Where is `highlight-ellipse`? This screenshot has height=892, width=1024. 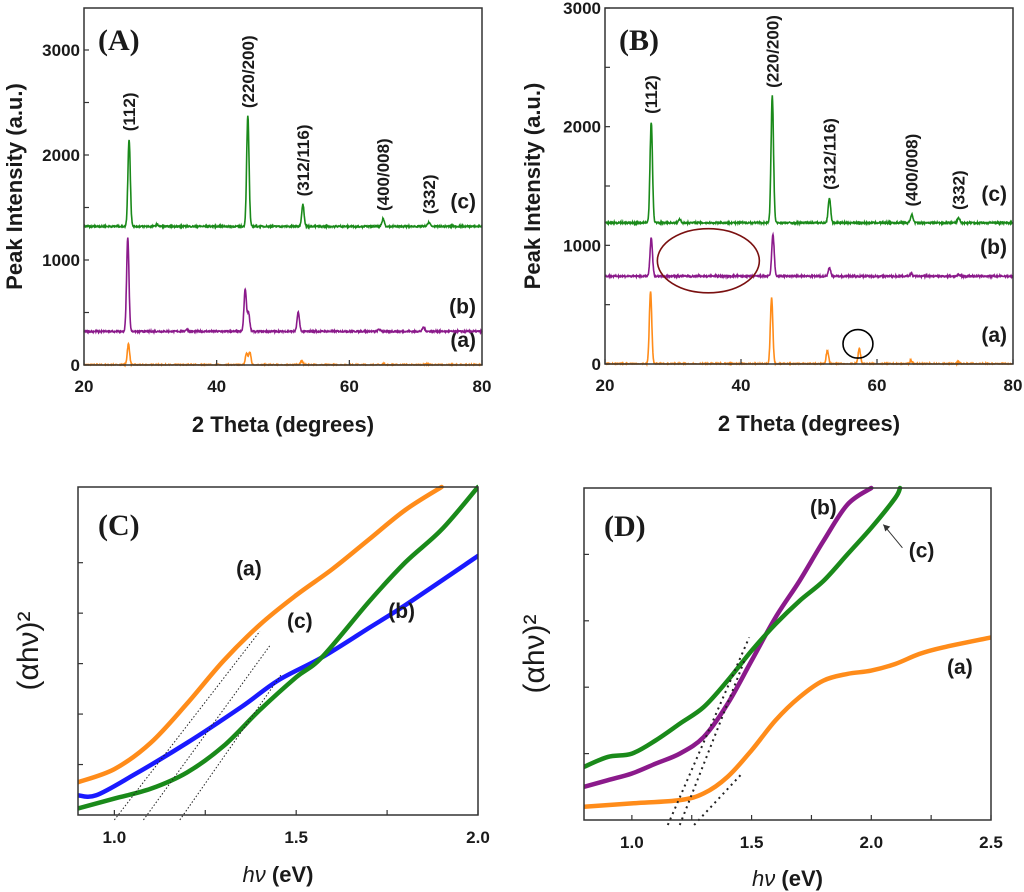 highlight-ellipse is located at coordinates (708, 260).